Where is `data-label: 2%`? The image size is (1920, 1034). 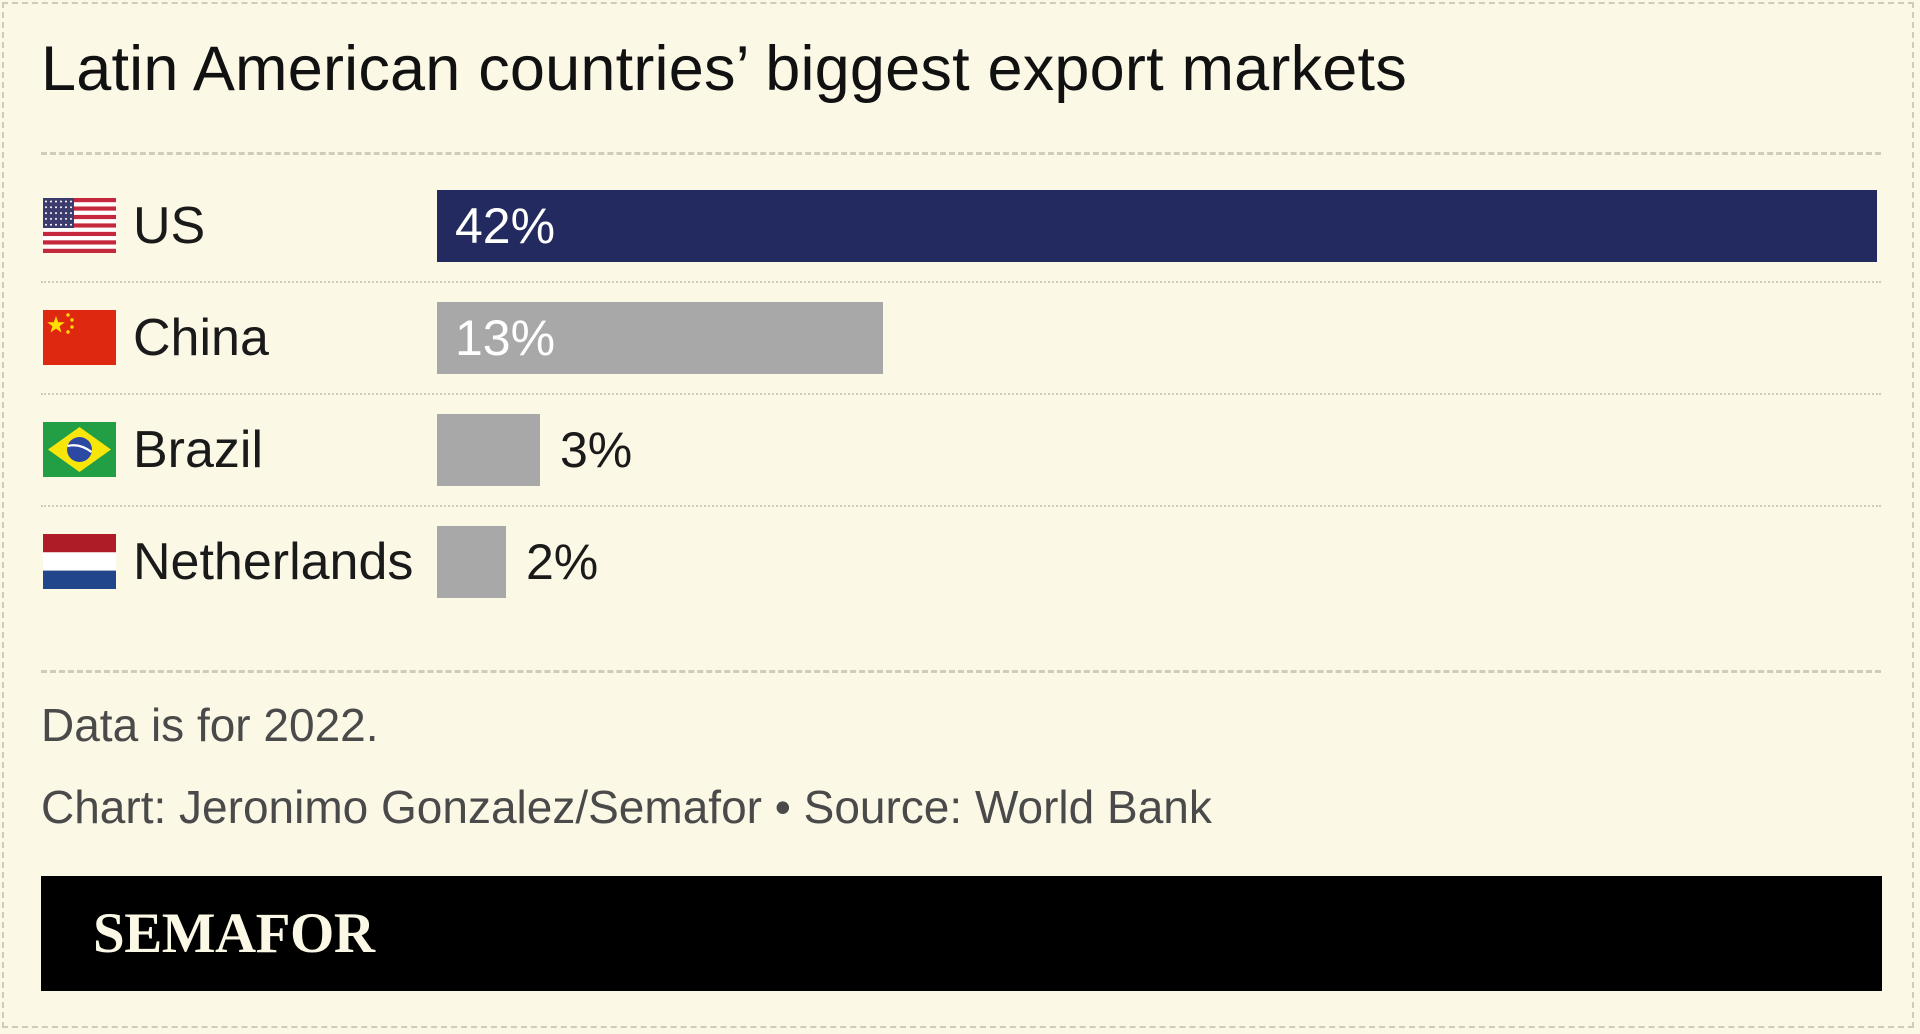 data-label: 2% is located at coordinates (562, 562).